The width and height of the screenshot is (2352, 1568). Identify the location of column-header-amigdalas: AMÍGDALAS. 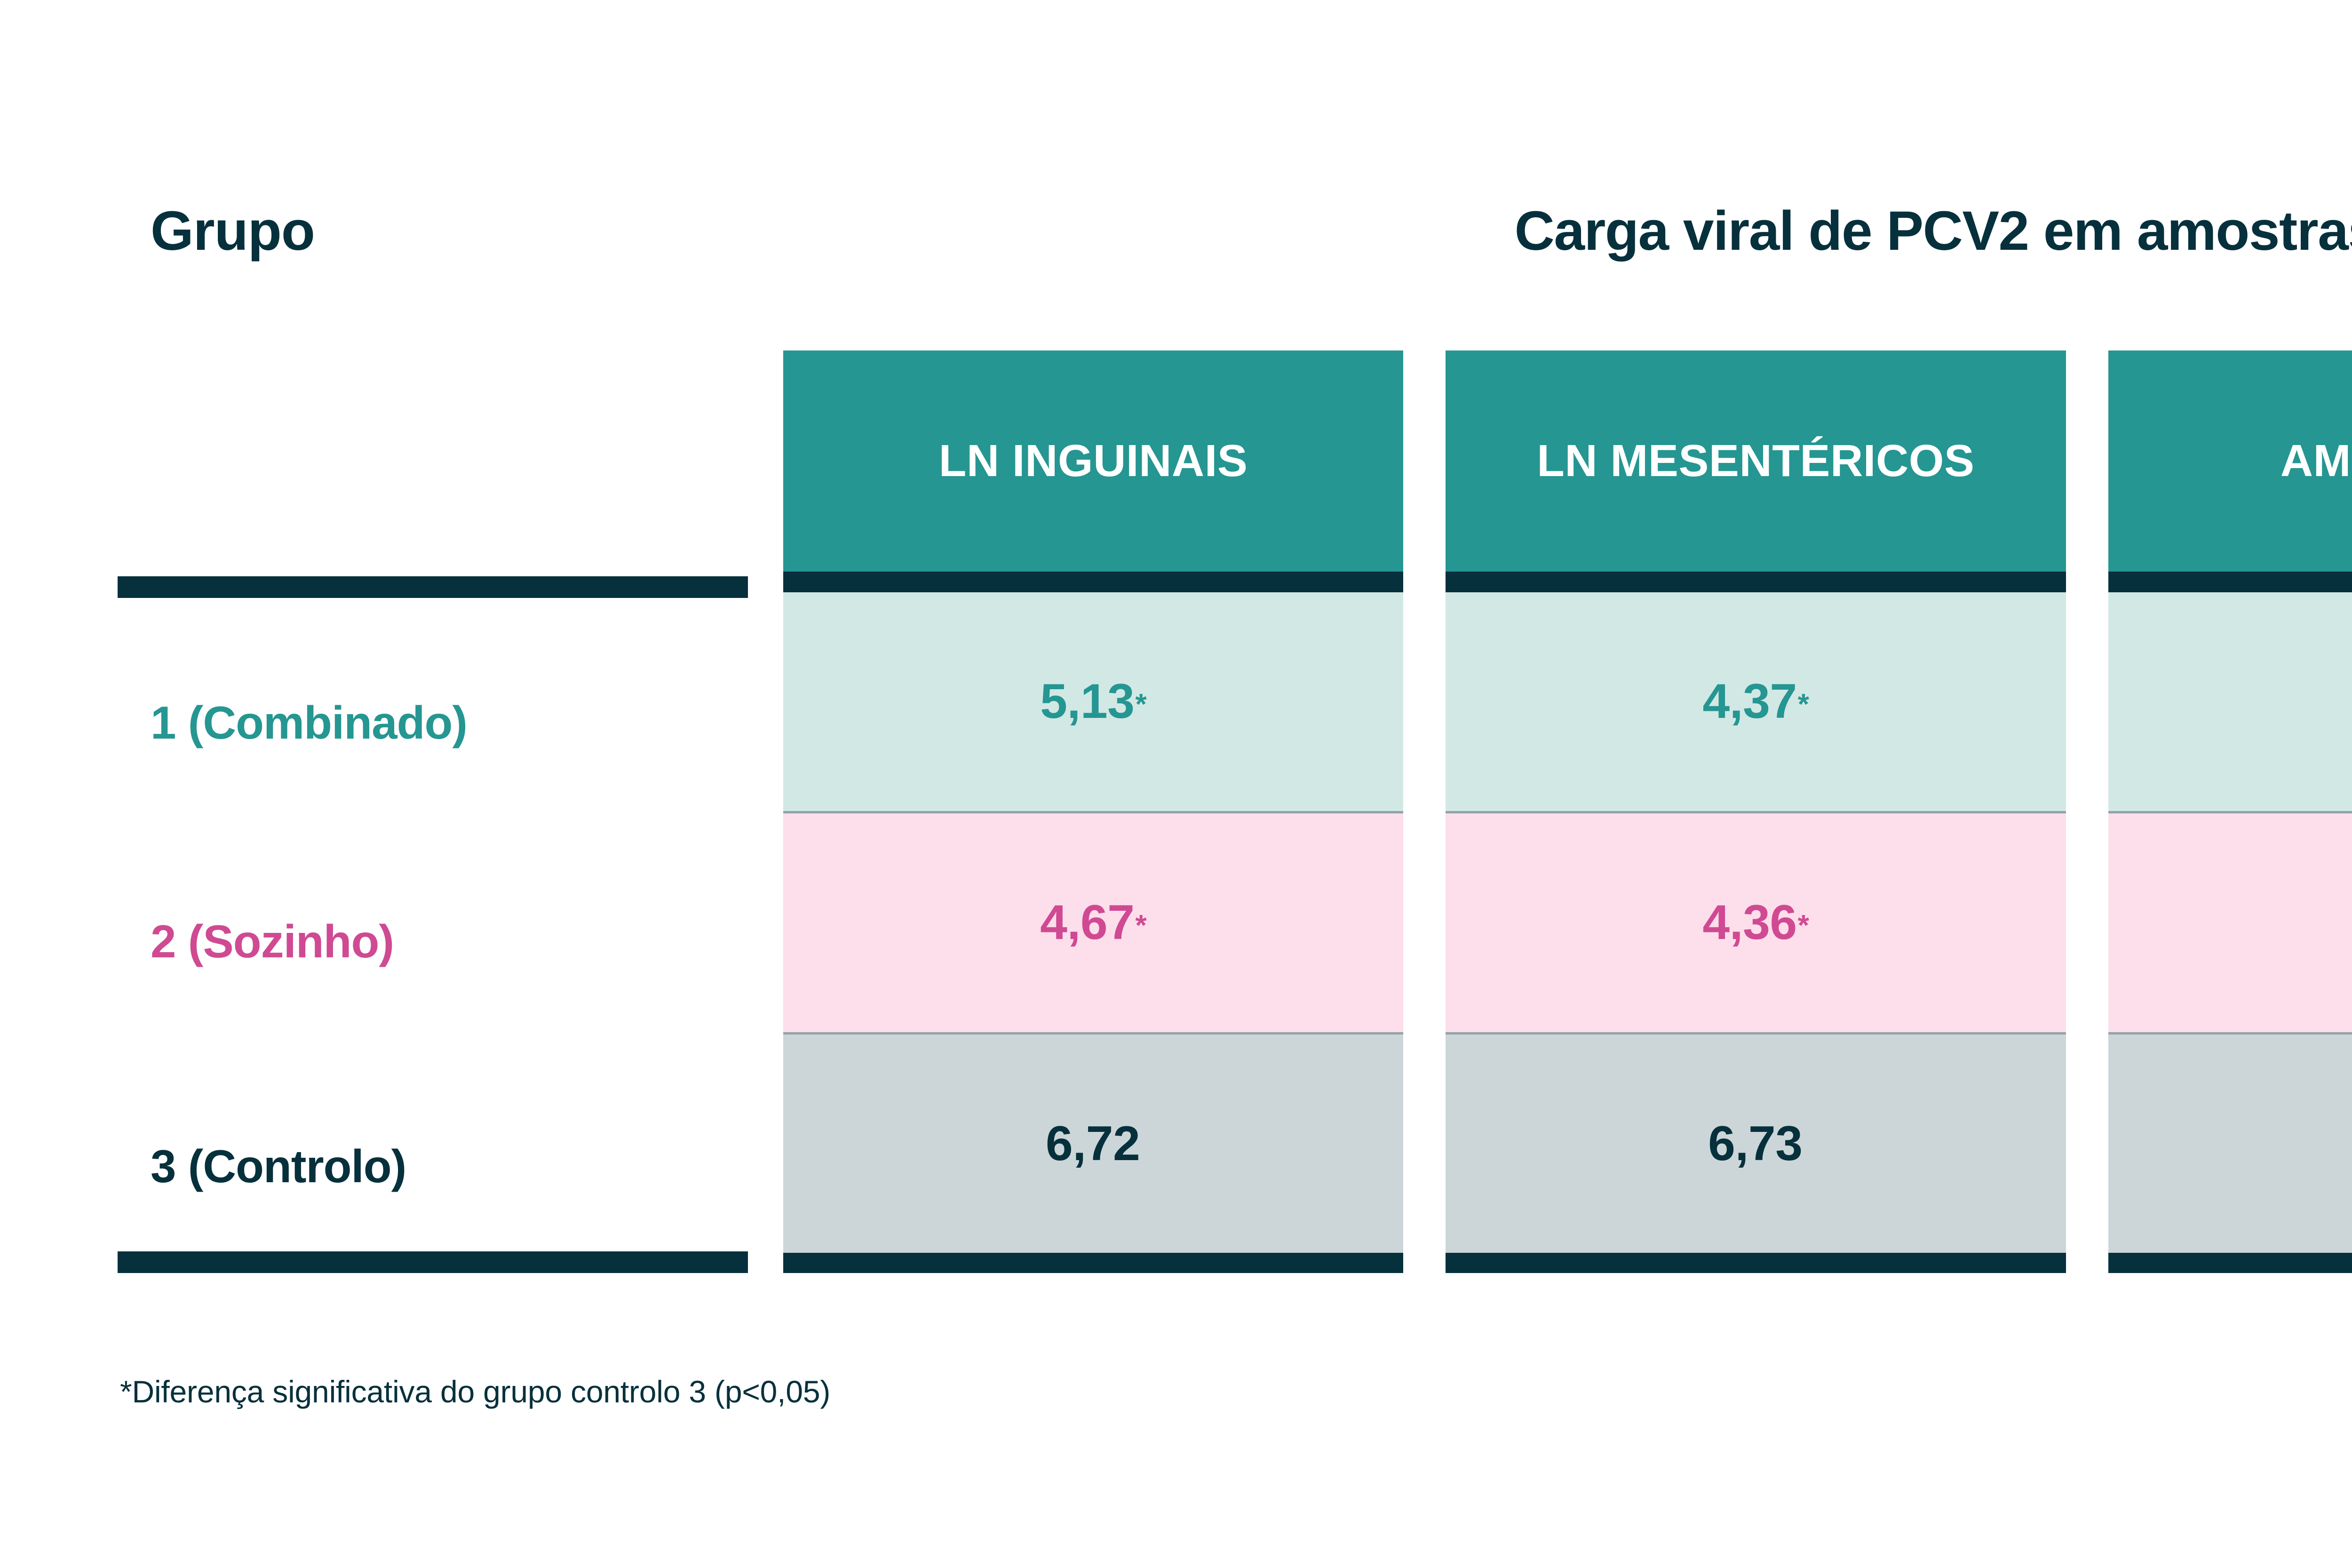
(2230, 461).